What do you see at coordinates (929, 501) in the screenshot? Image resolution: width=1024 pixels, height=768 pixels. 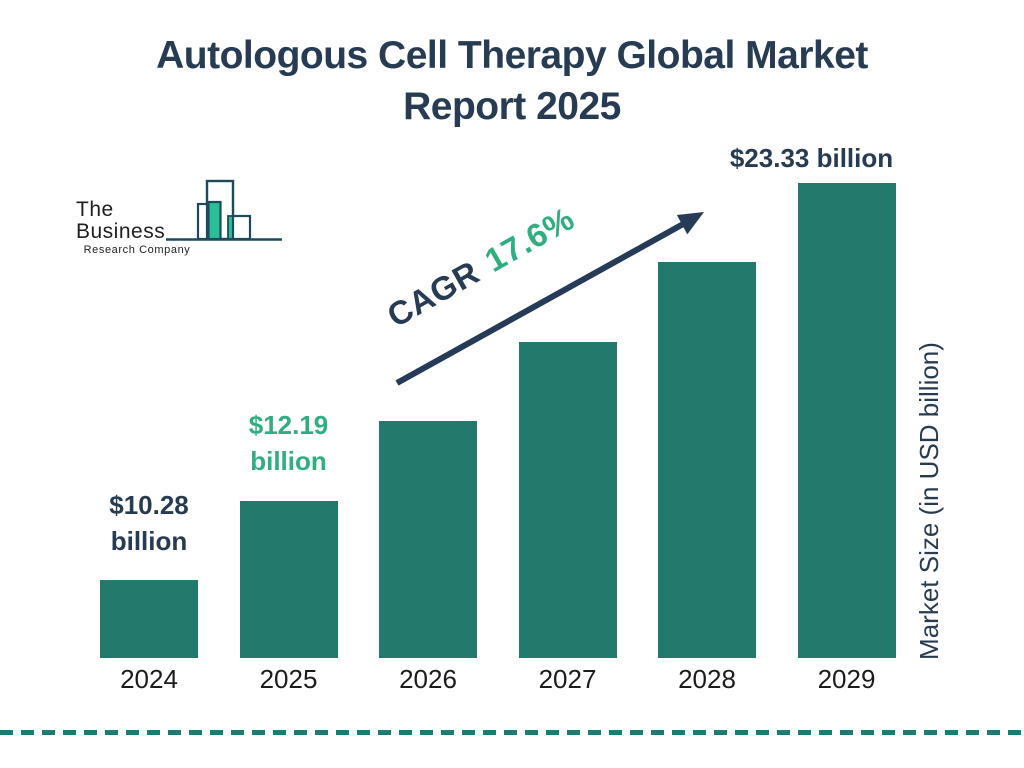 I see `y-axis-label: Market Size (in USD billion)` at bounding box center [929, 501].